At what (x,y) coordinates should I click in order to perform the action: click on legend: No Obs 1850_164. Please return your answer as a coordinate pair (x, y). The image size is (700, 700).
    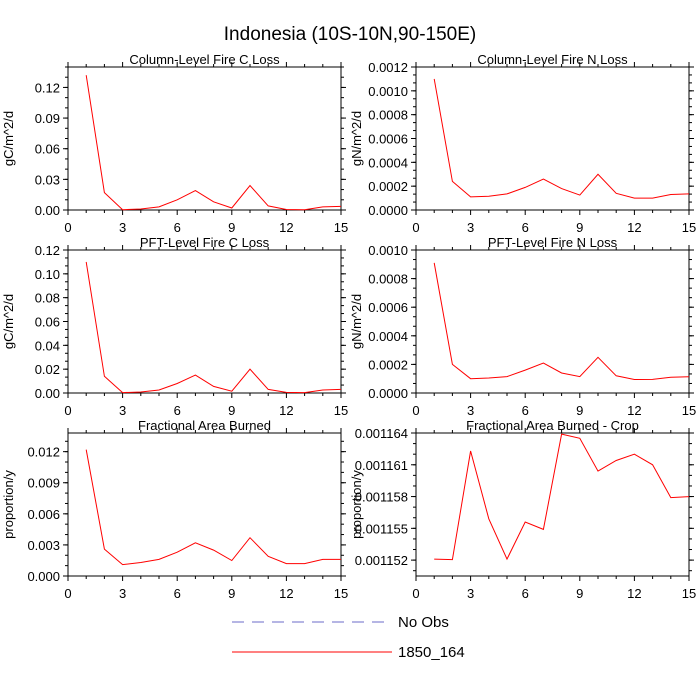
    Looking at the image, I should click on (348, 637).